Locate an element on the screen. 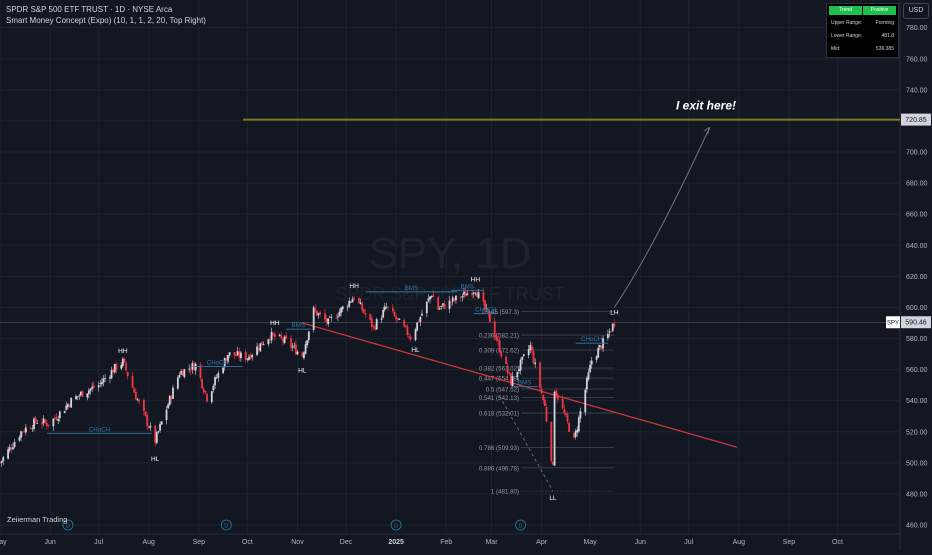 Image resolution: width=932 pixels, height=555 pixels. last-price-symbol: SPY is located at coordinates (893, 324).